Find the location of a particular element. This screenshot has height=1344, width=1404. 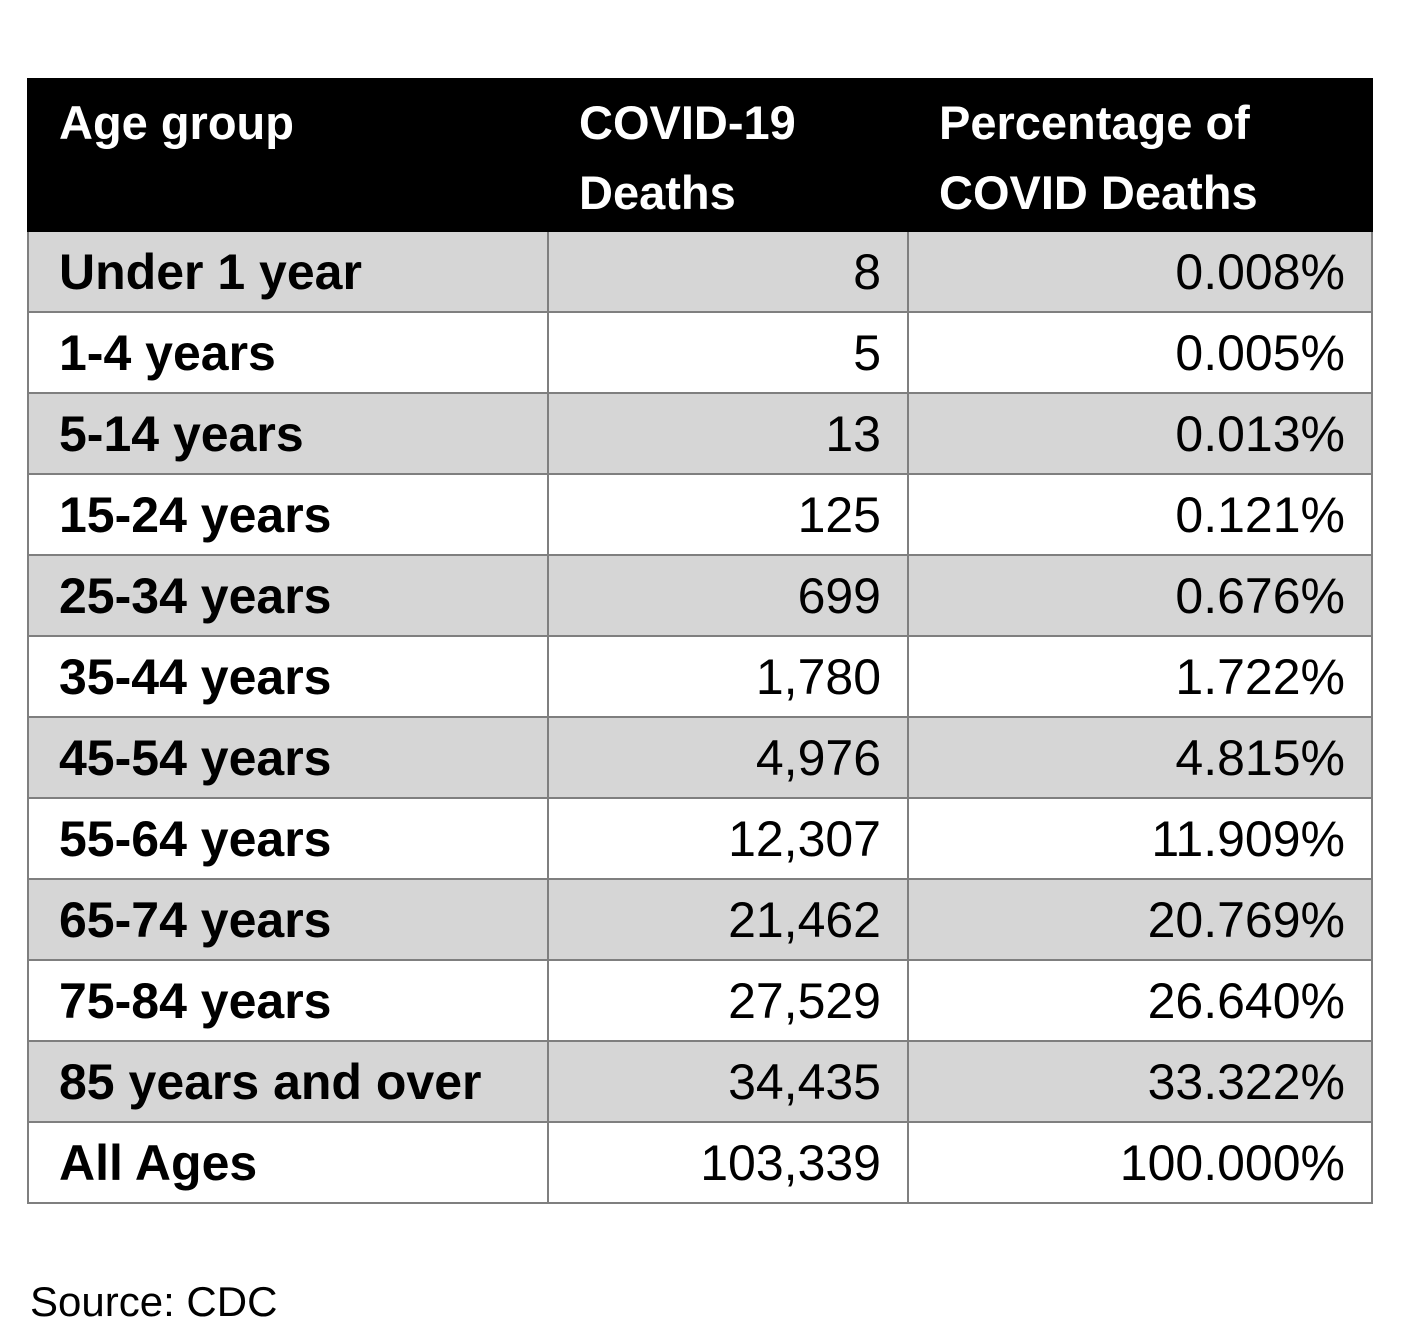

percentage-cell: 0.121% is located at coordinates (1140, 514).